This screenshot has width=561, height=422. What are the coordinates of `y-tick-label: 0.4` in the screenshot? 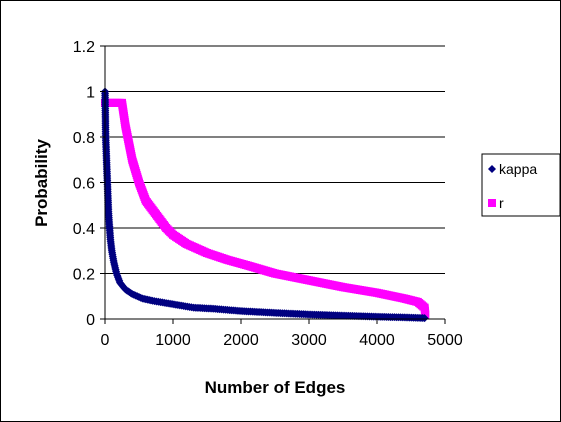 It's located at (84, 229).